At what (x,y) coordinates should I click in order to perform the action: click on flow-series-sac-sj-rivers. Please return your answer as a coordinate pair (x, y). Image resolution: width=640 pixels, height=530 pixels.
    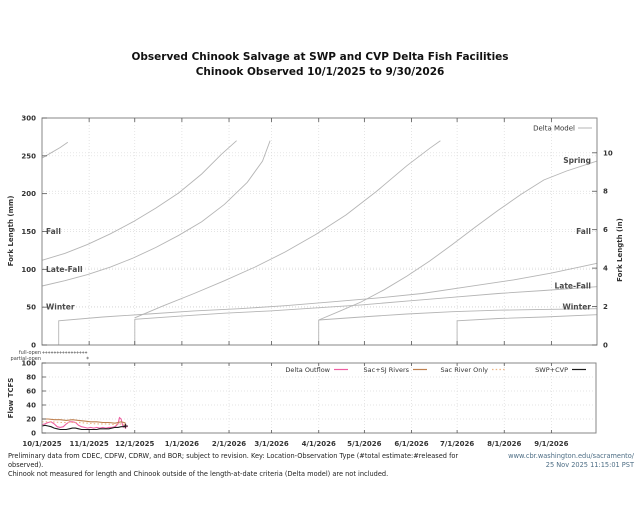
    Looking at the image, I should click on (84, 421).